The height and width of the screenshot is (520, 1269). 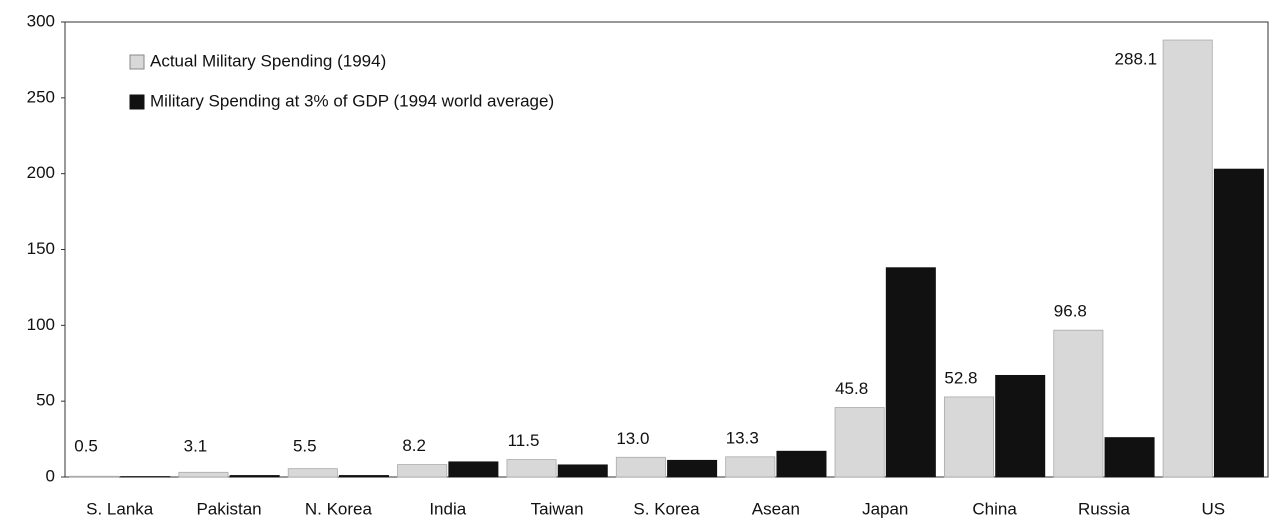 I want to click on y-tick-label: 0, so click(x=50, y=475).